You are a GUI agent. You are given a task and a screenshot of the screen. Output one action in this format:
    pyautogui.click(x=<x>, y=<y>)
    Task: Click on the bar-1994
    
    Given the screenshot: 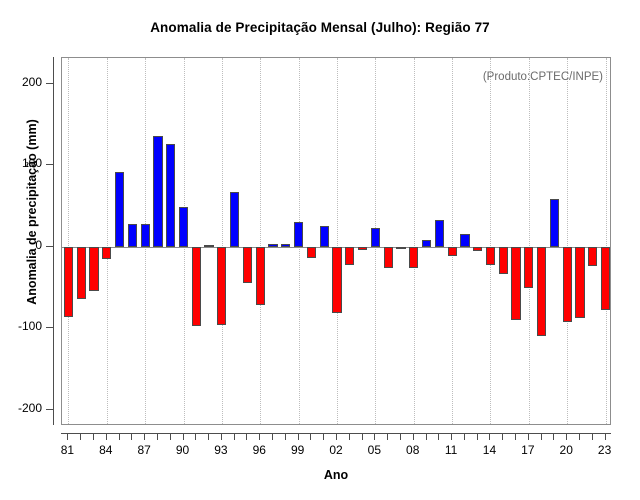 What is the action you would take?
    pyautogui.click(x=235, y=219)
    